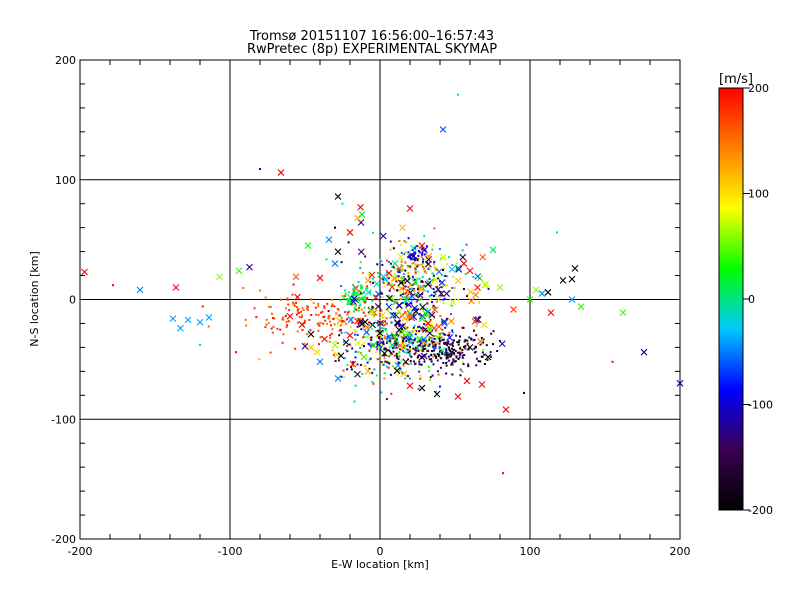  What do you see at coordinates (758, 299) in the screenshot?
I see `colorbar-ticks: 200 100 0 -100 -200` at bounding box center [758, 299].